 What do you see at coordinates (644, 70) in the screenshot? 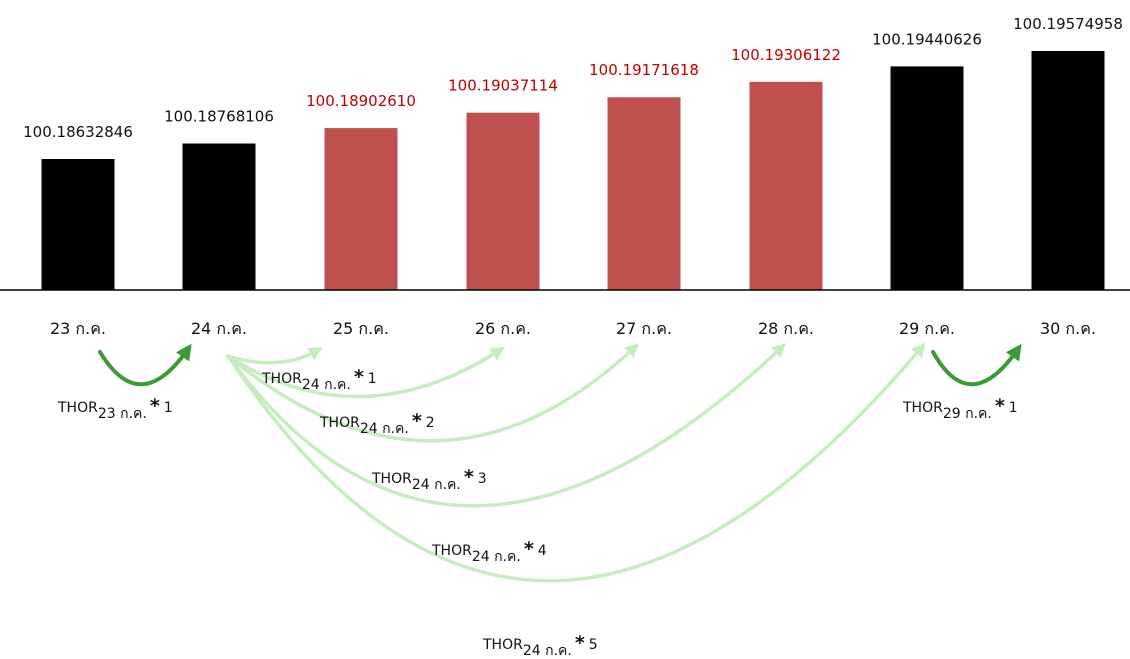
I see `value-label-5: 100.19171618` at bounding box center [644, 70].